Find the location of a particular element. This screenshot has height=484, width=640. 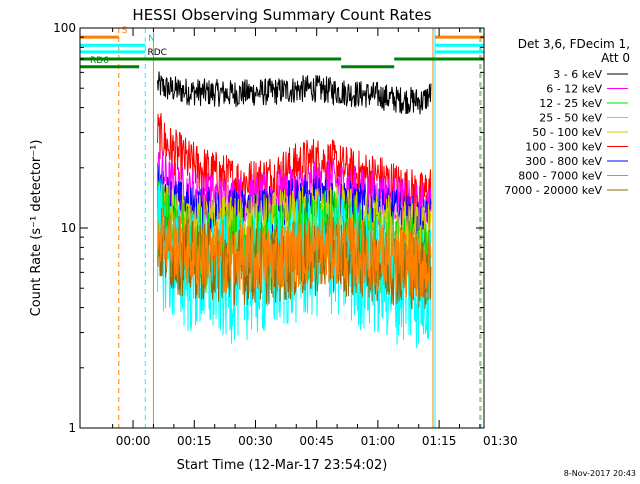

legend-header-line1: Det 3,6, FDecim 1, is located at coordinates (574, 44).